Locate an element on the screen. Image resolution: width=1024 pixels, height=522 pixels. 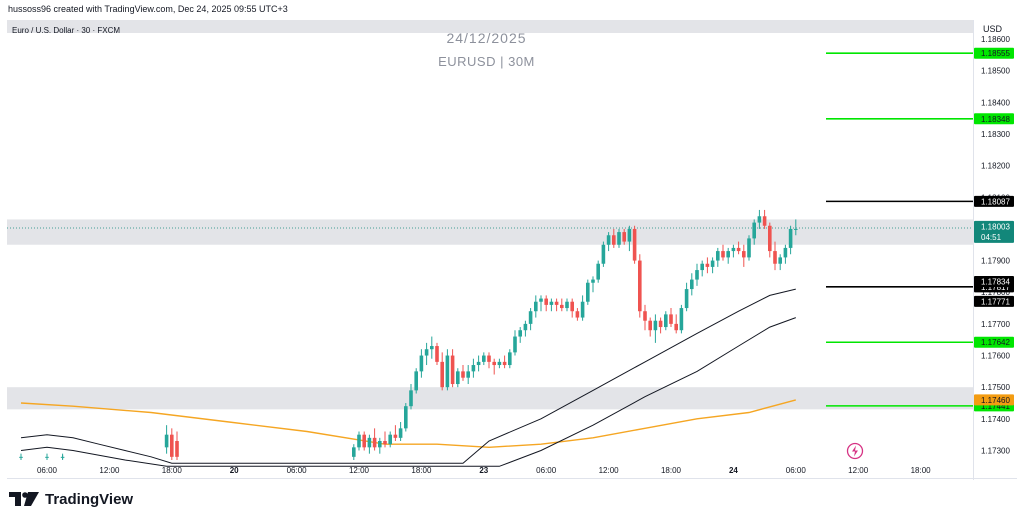
symbol-description: Euro / U.S. Dollar · 30 · FXCM is located at coordinates (66, 30).